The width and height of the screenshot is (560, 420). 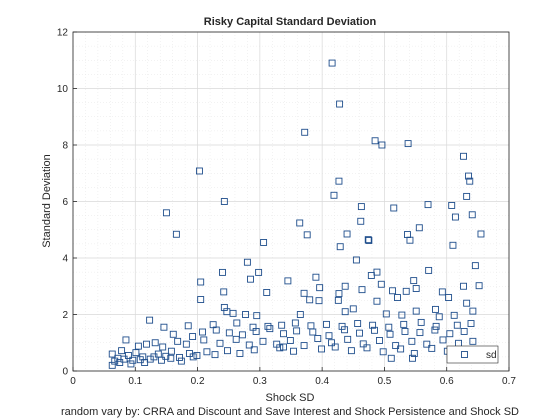 What do you see at coordinates (135, 381) in the screenshot?
I see `x-tick-label: 0.1` at bounding box center [135, 381].